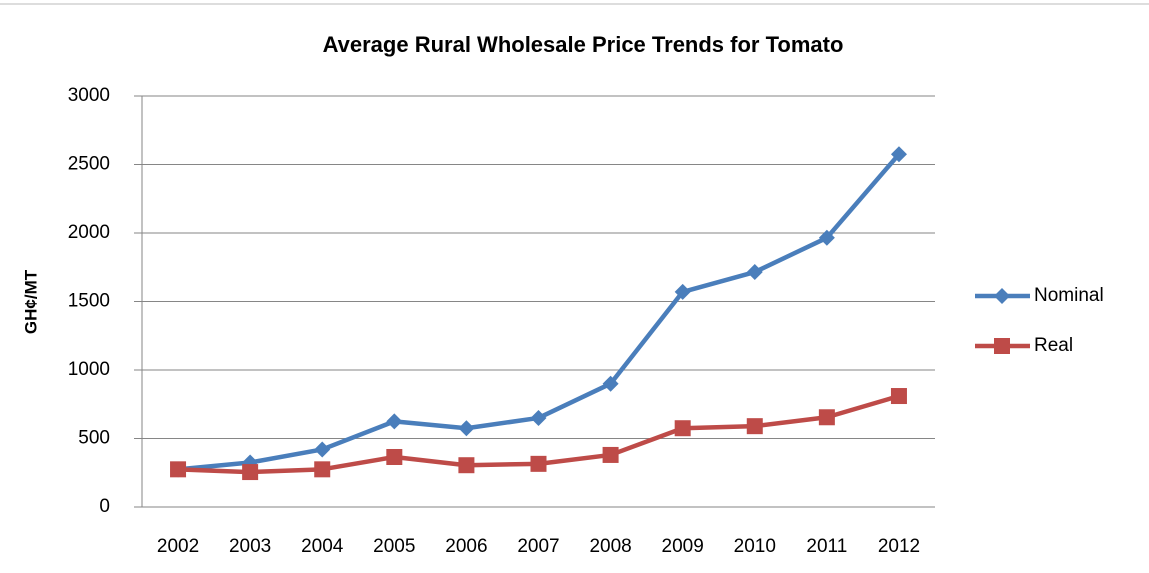 This screenshot has width=1149, height=573. I want to click on y-tick-label: 2000, so click(89, 232).